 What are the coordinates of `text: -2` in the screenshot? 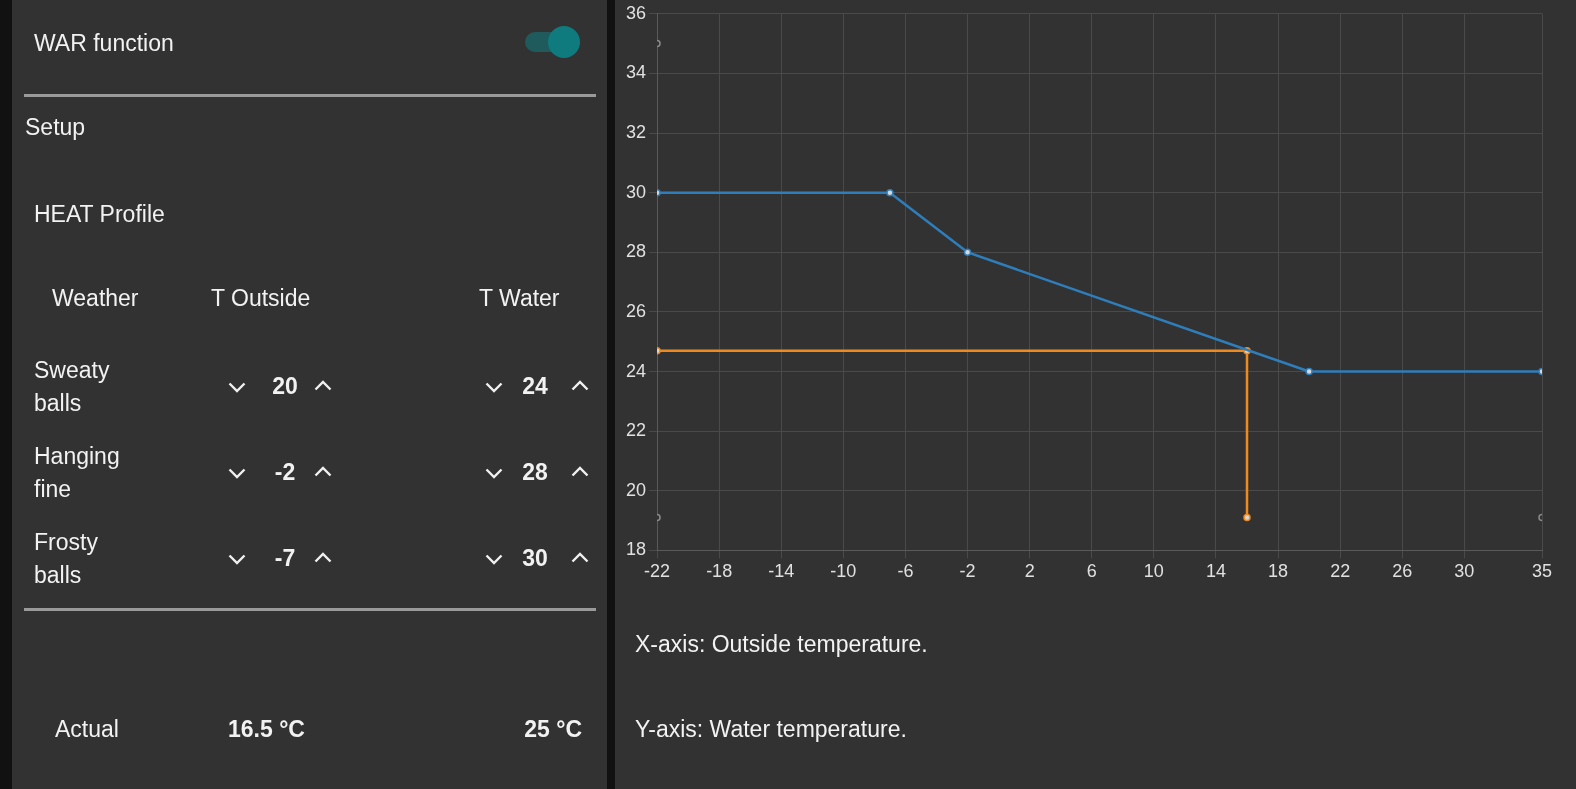 It's located at (285, 472).